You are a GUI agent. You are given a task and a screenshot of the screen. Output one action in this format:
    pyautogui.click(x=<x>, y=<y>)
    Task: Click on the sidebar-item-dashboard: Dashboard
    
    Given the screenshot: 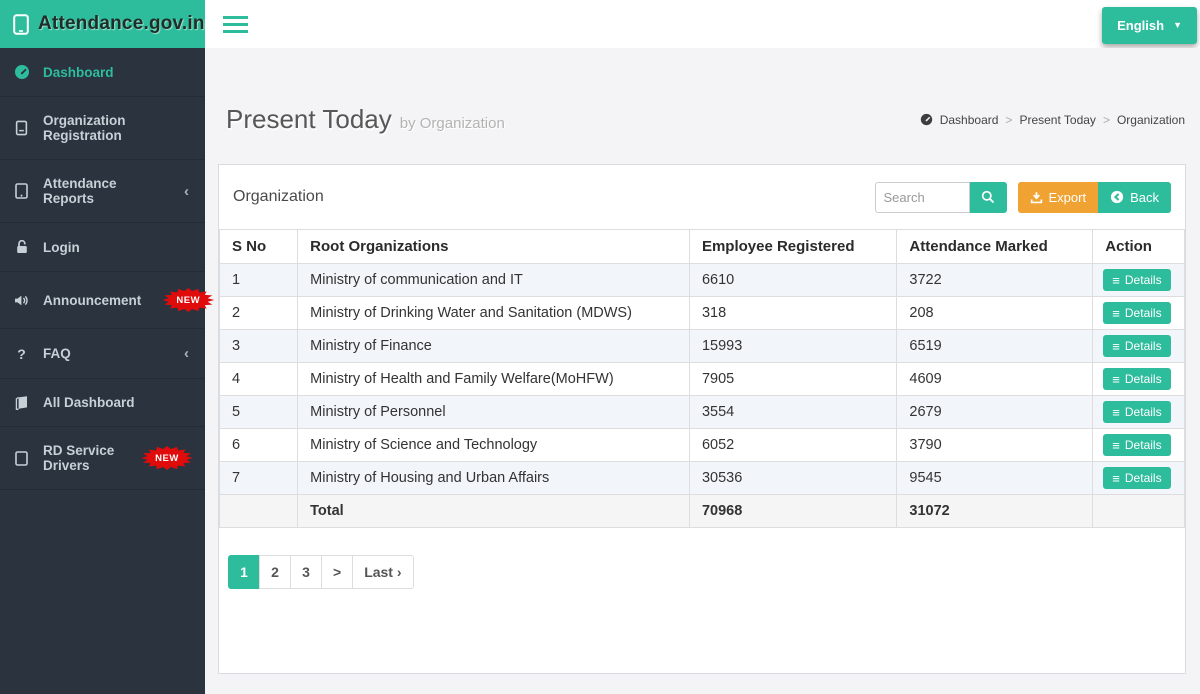 What is the action you would take?
    pyautogui.click(x=102, y=72)
    